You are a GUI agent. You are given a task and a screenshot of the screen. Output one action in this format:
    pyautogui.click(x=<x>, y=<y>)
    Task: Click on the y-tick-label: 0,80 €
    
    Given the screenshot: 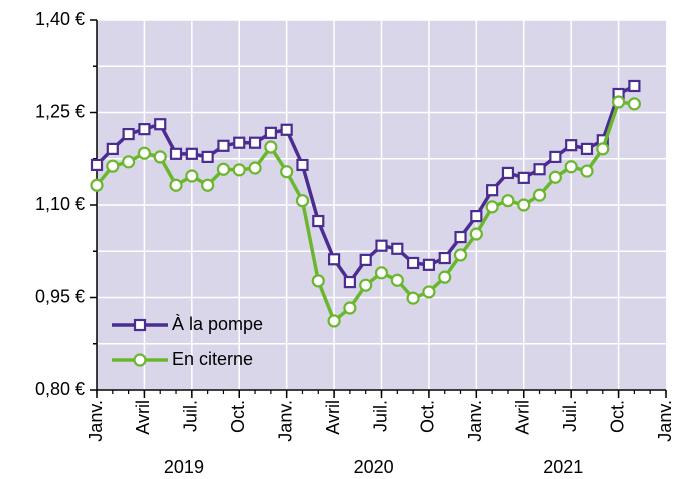 What is the action you would take?
    pyautogui.click(x=60, y=389)
    